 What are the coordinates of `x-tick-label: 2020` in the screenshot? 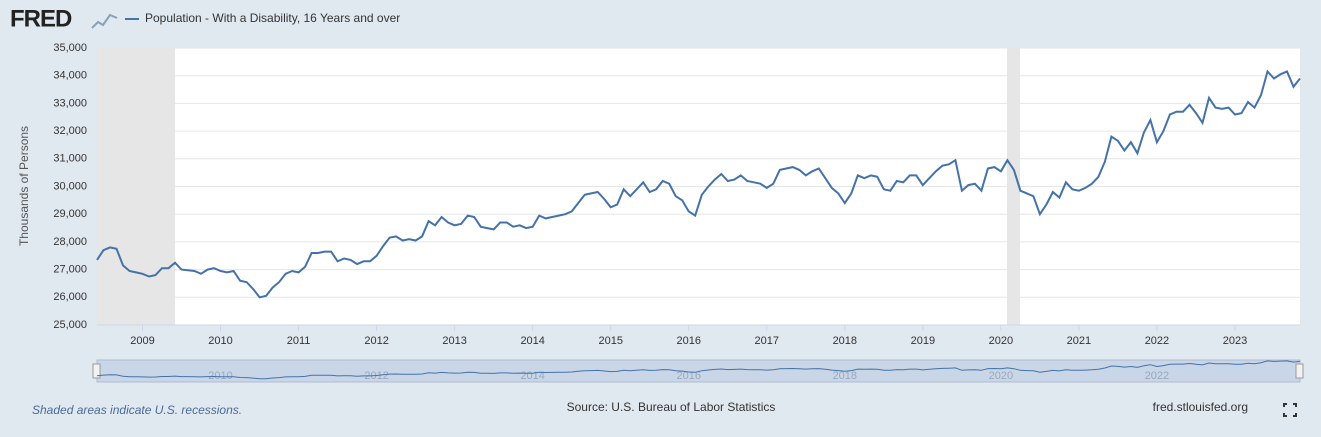 It's located at (1001, 341).